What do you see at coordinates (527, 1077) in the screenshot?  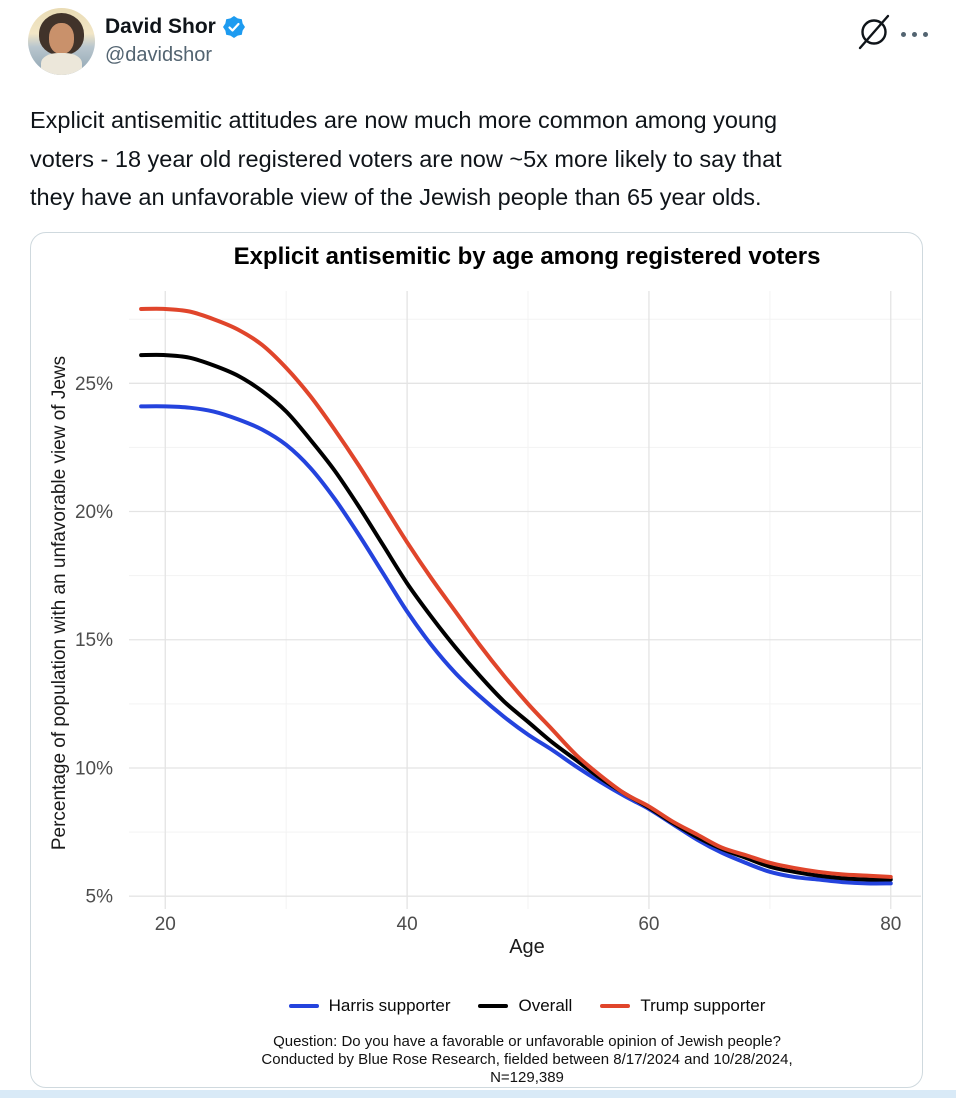 I see `caption-line: N=129,389` at bounding box center [527, 1077].